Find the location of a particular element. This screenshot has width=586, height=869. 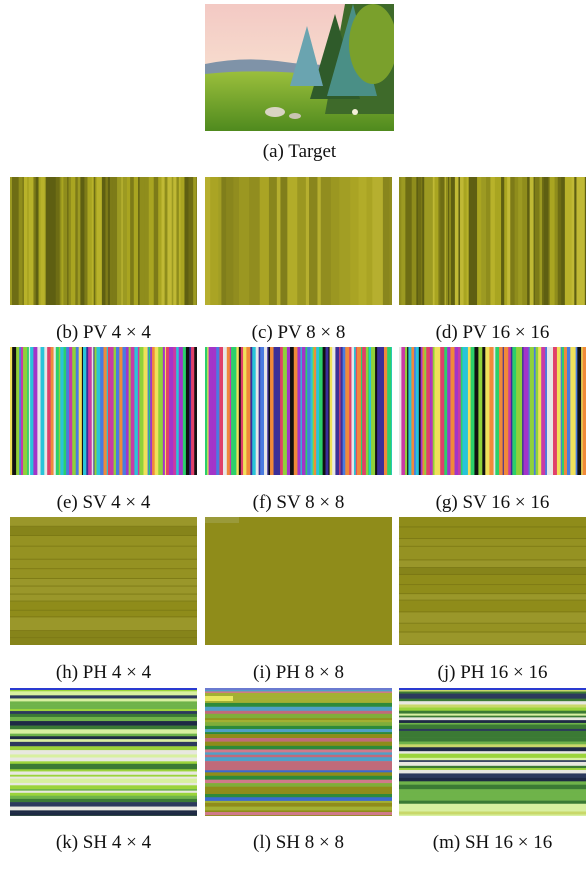

panel-k-stripes is located at coordinates (103, 752).